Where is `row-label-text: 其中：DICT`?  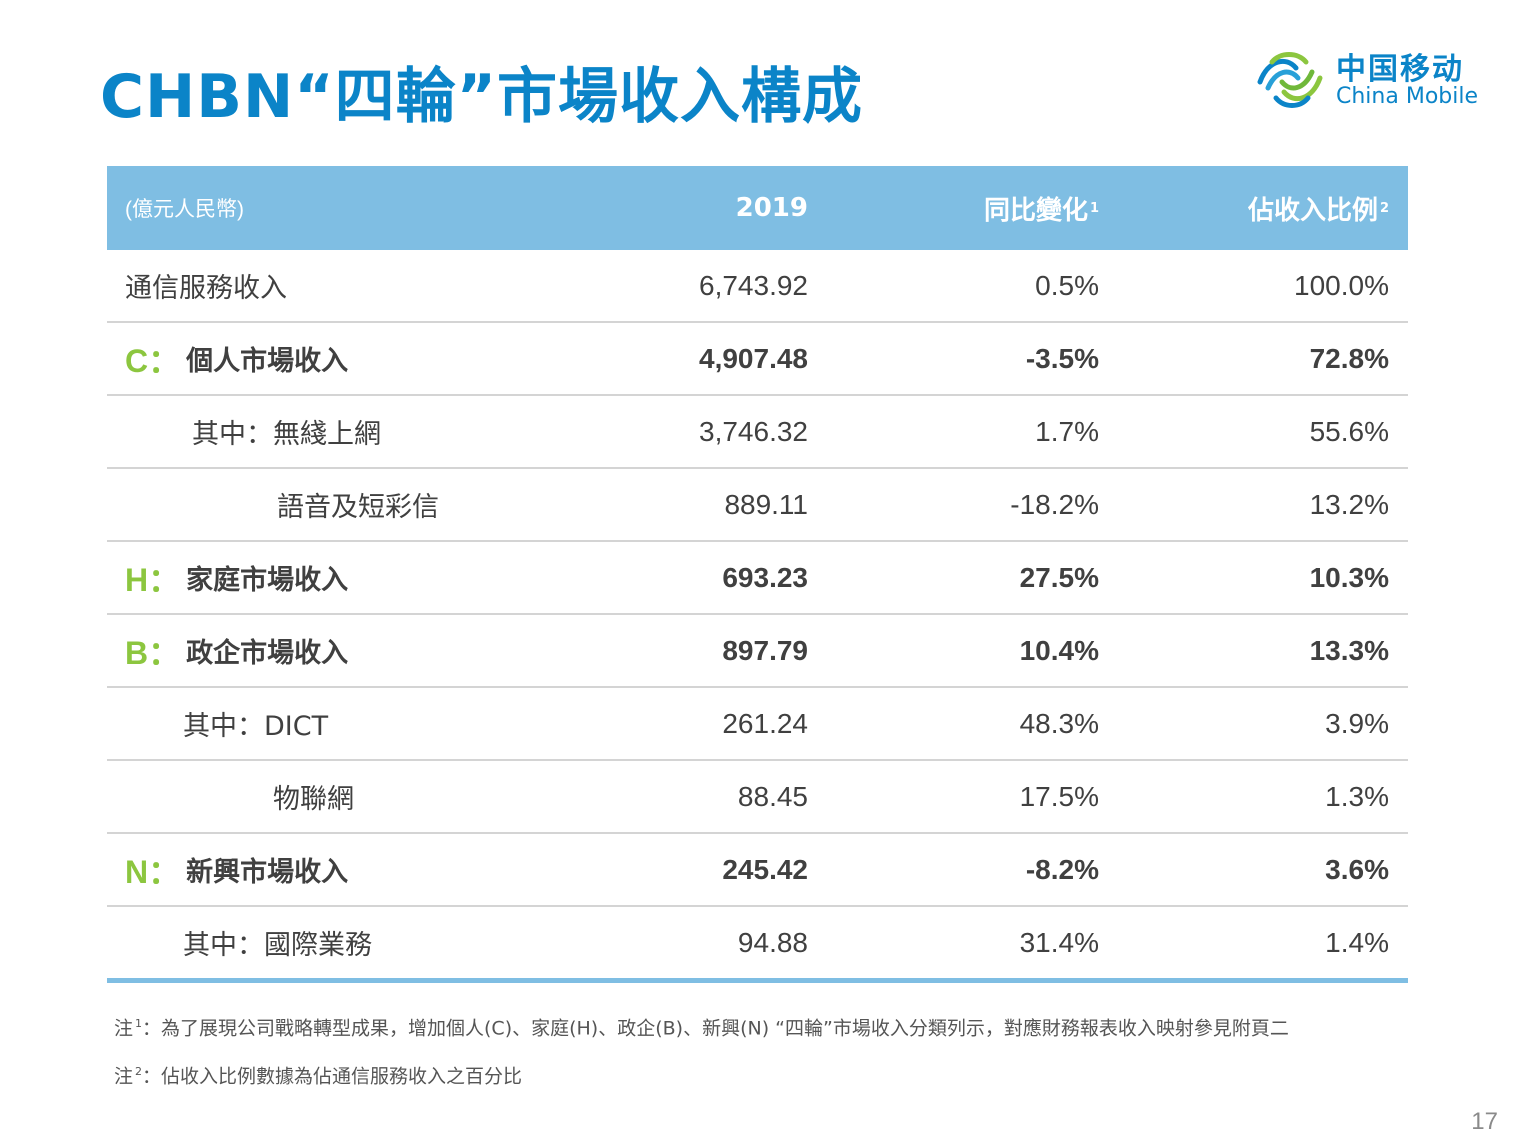
row-label-text: 其中：DICT is located at coordinates (256, 726).